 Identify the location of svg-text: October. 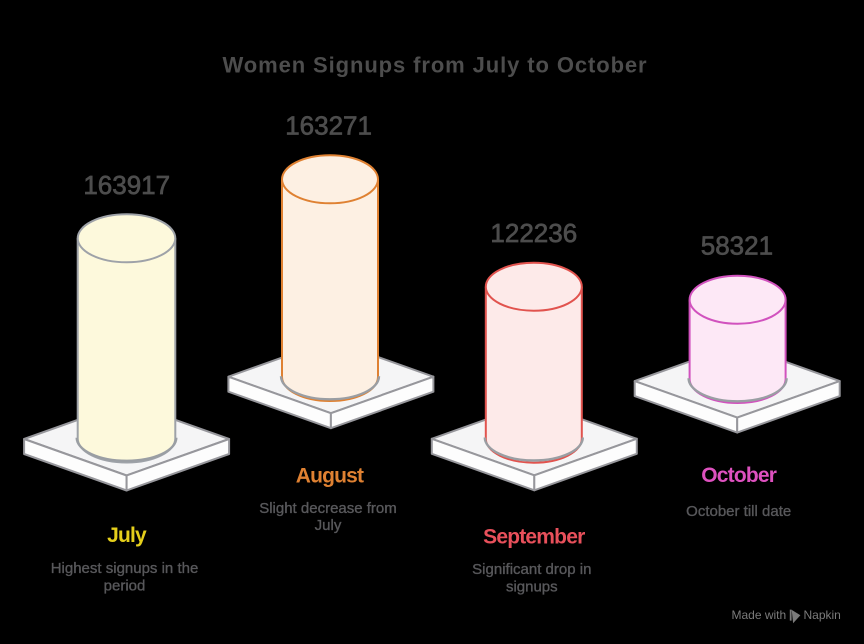
(739, 475).